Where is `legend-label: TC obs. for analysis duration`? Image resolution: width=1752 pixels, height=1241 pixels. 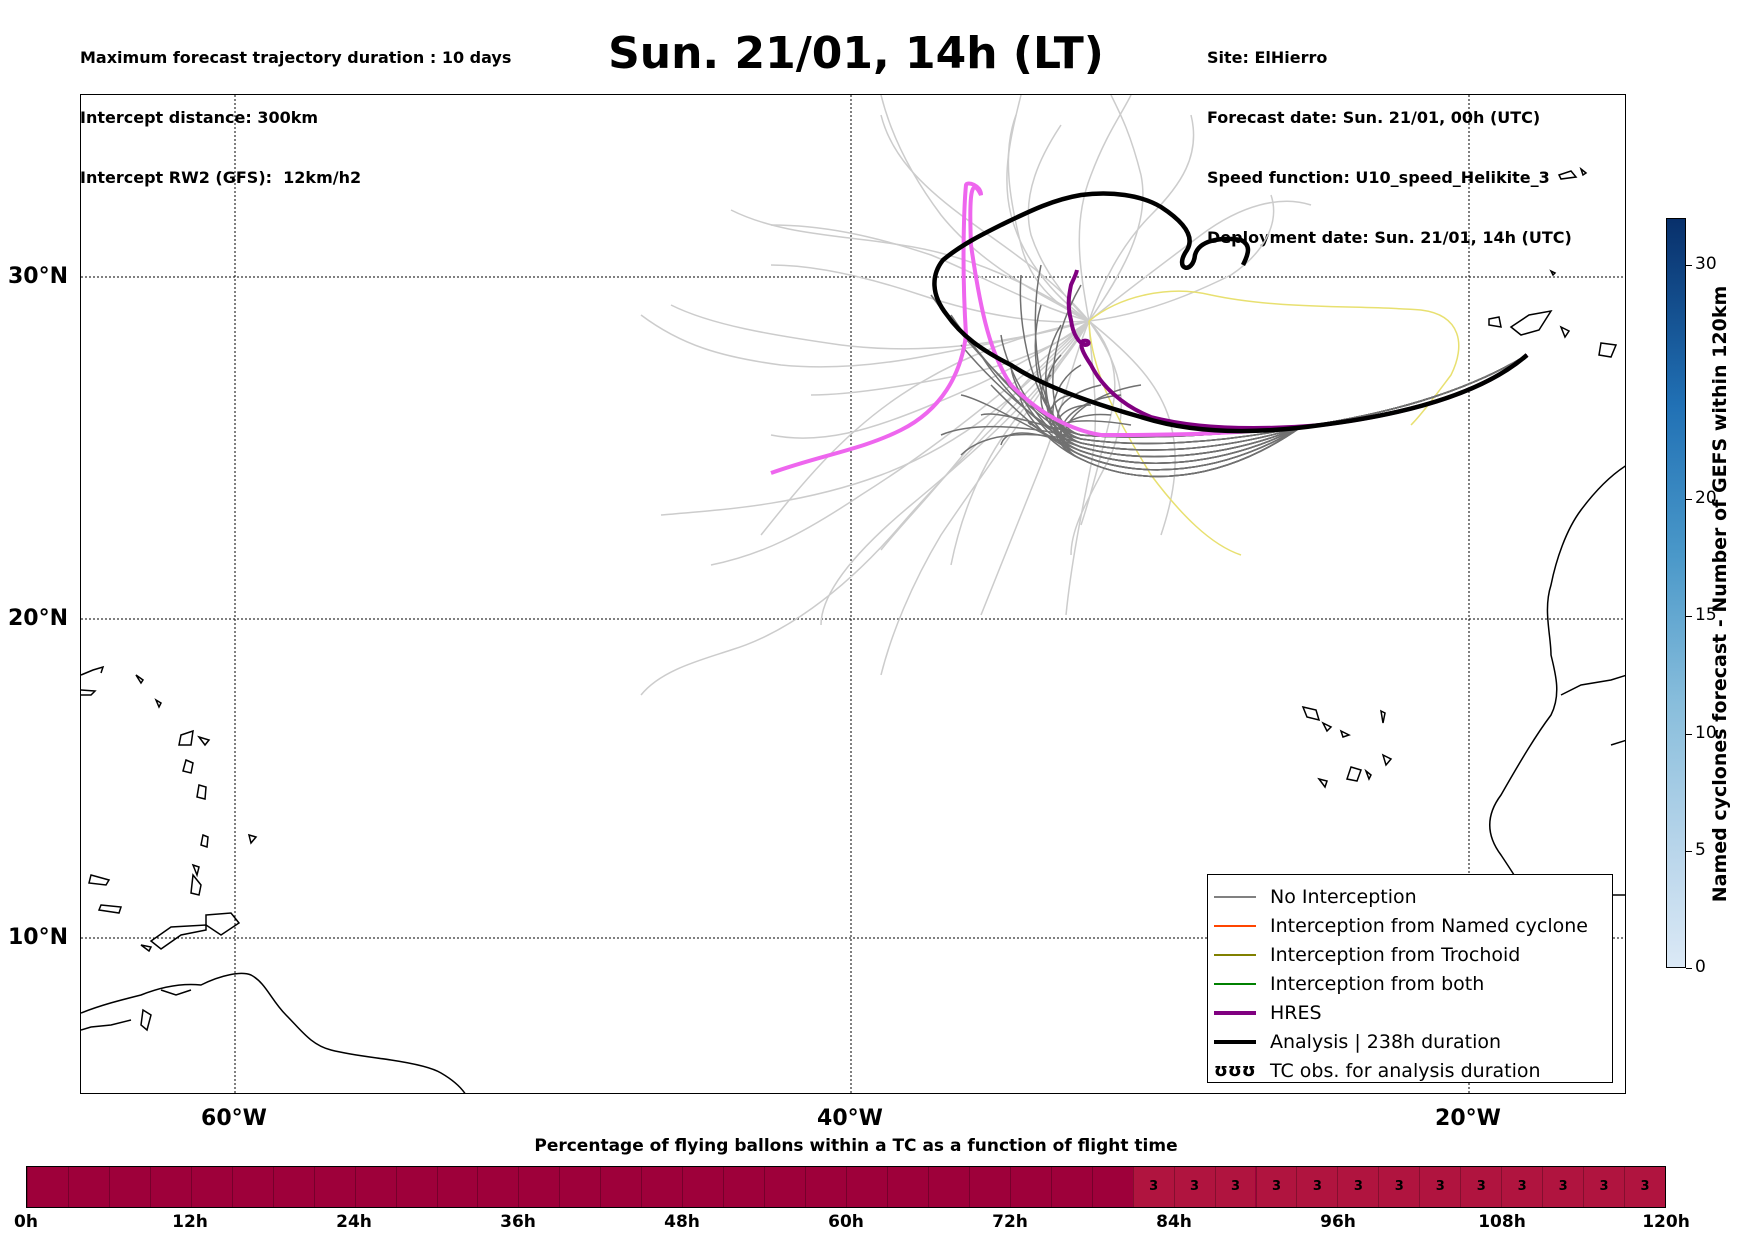 legend-label: TC obs. for analysis duration is located at coordinates (1405, 1071).